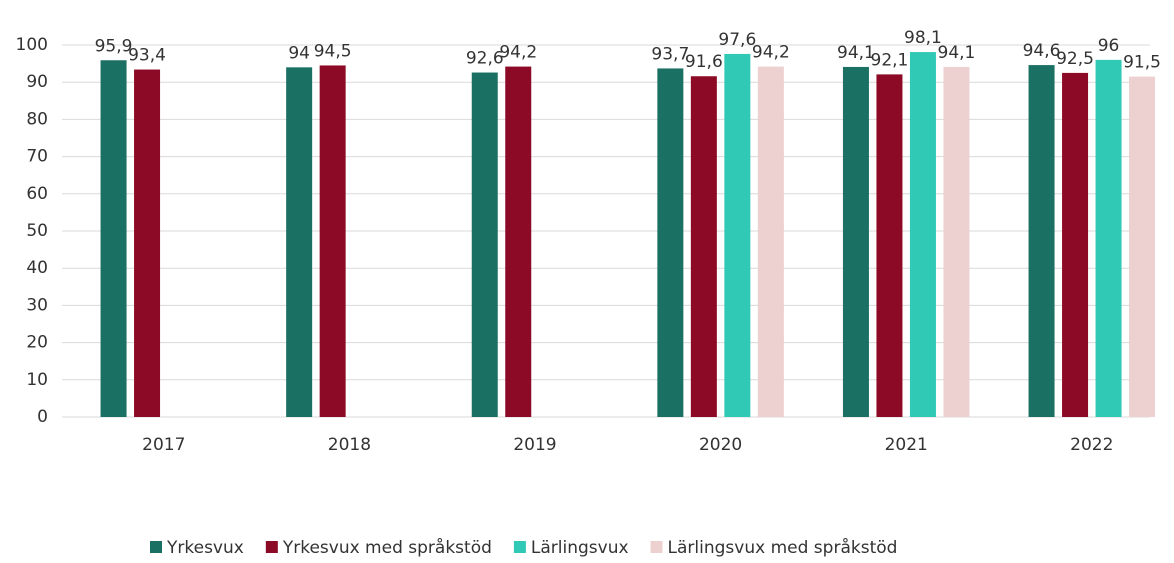 This screenshot has width=1174, height=563. Describe the element at coordinates (580, 548) in the screenshot. I see `legend-label: Lärlingsvux` at that location.